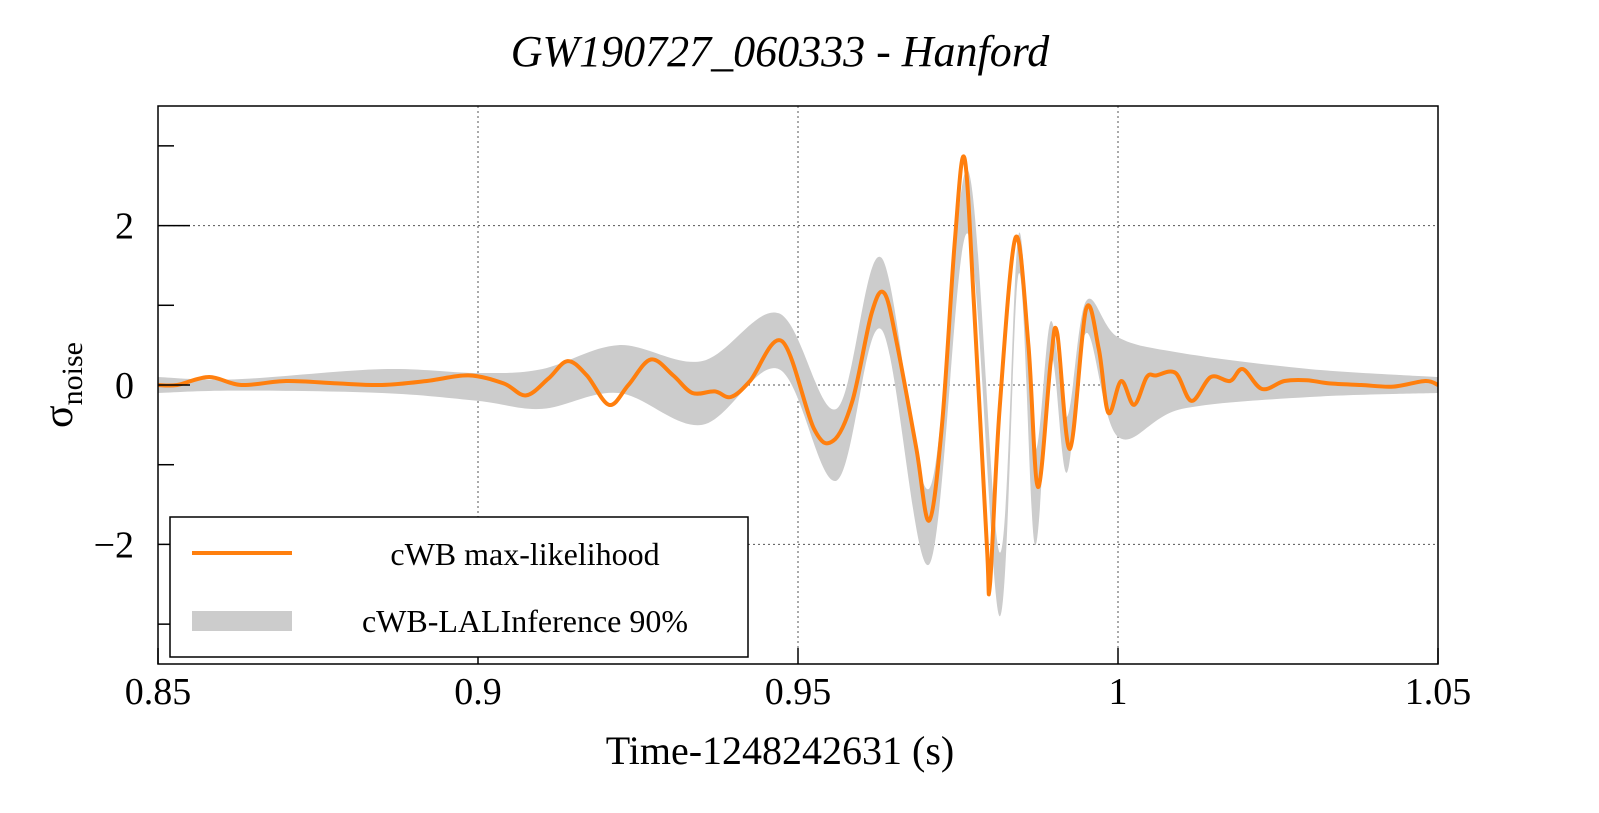 The width and height of the screenshot is (1599, 813). What do you see at coordinates (114, 386) in the screenshot?
I see `y-tick-labels: −2 0 2` at bounding box center [114, 386].